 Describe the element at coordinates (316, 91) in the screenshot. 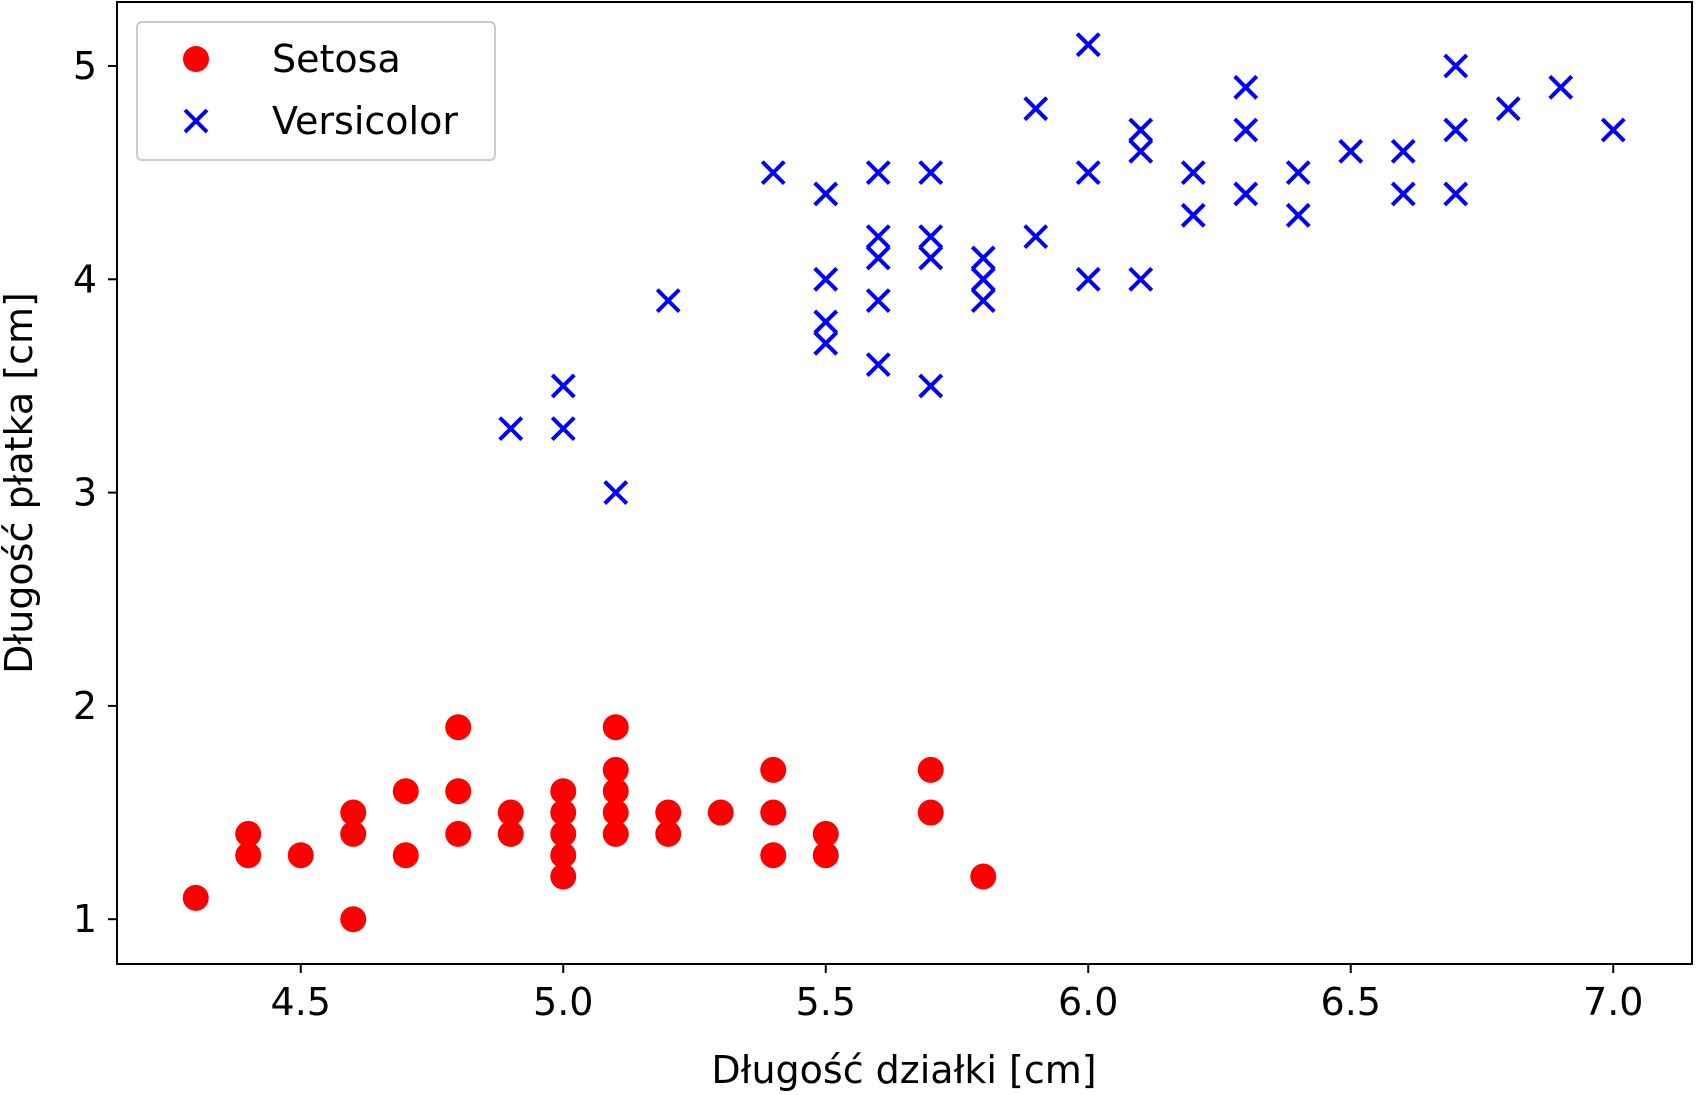

I see `legend: Setosa Versicolor` at that location.